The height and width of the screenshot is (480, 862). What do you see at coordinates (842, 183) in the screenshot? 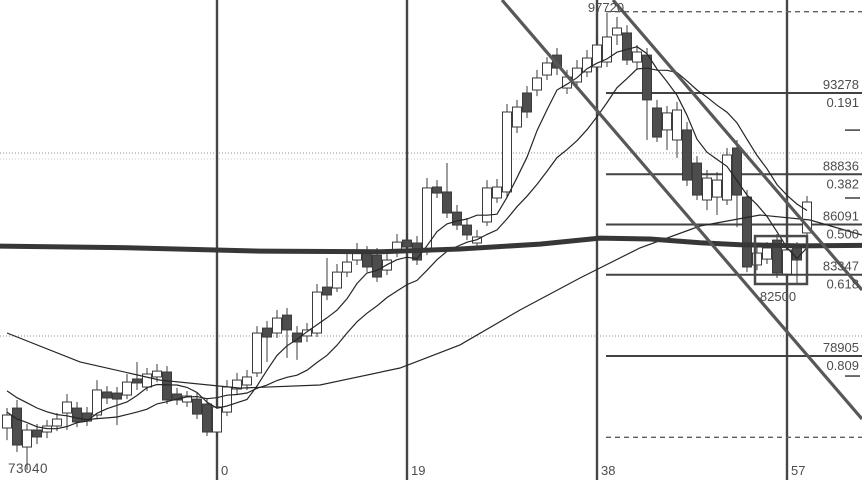
I see `fib-ratio-label: 0.382` at bounding box center [842, 183].